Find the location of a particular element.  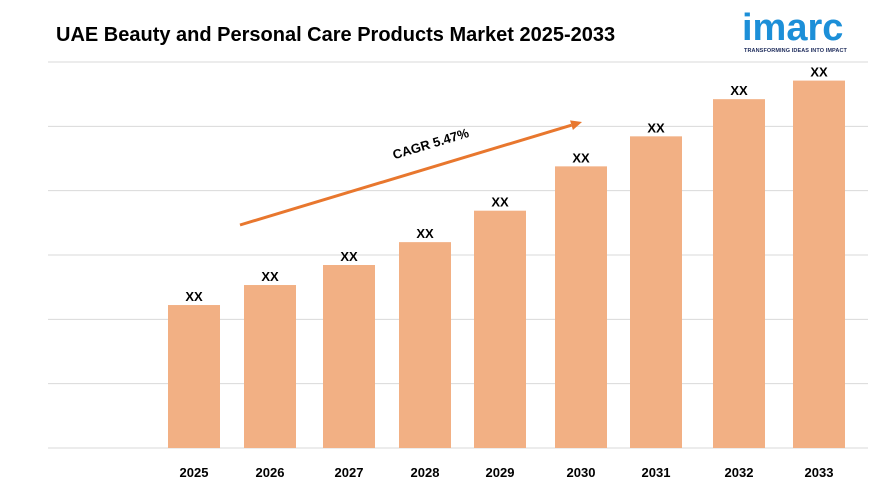

bar-2031 is located at coordinates (656, 292).